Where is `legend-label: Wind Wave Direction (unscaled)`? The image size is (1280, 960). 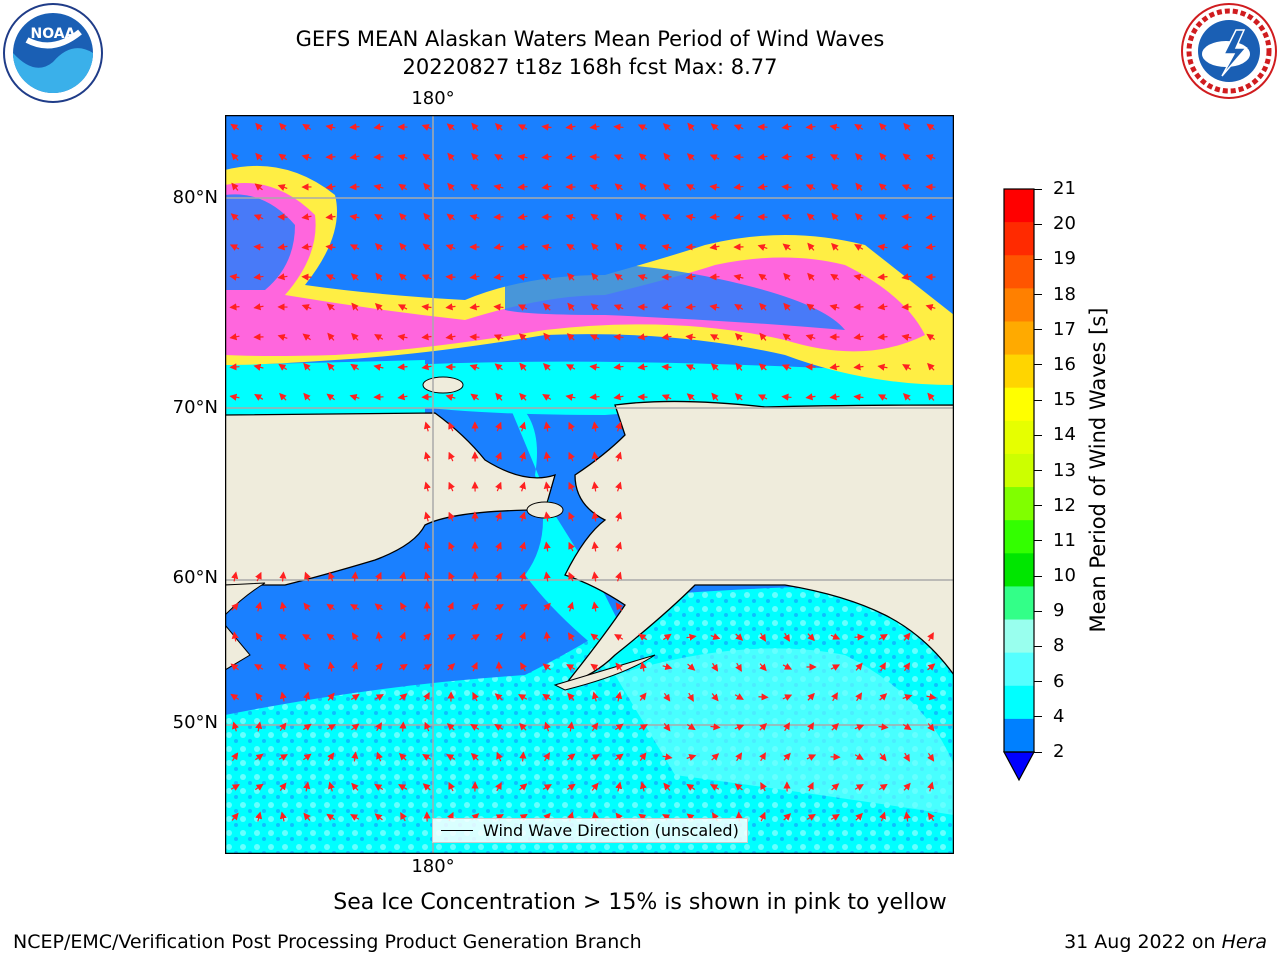 legend-label: Wind Wave Direction (unscaled) is located at coordinates (611, 830).